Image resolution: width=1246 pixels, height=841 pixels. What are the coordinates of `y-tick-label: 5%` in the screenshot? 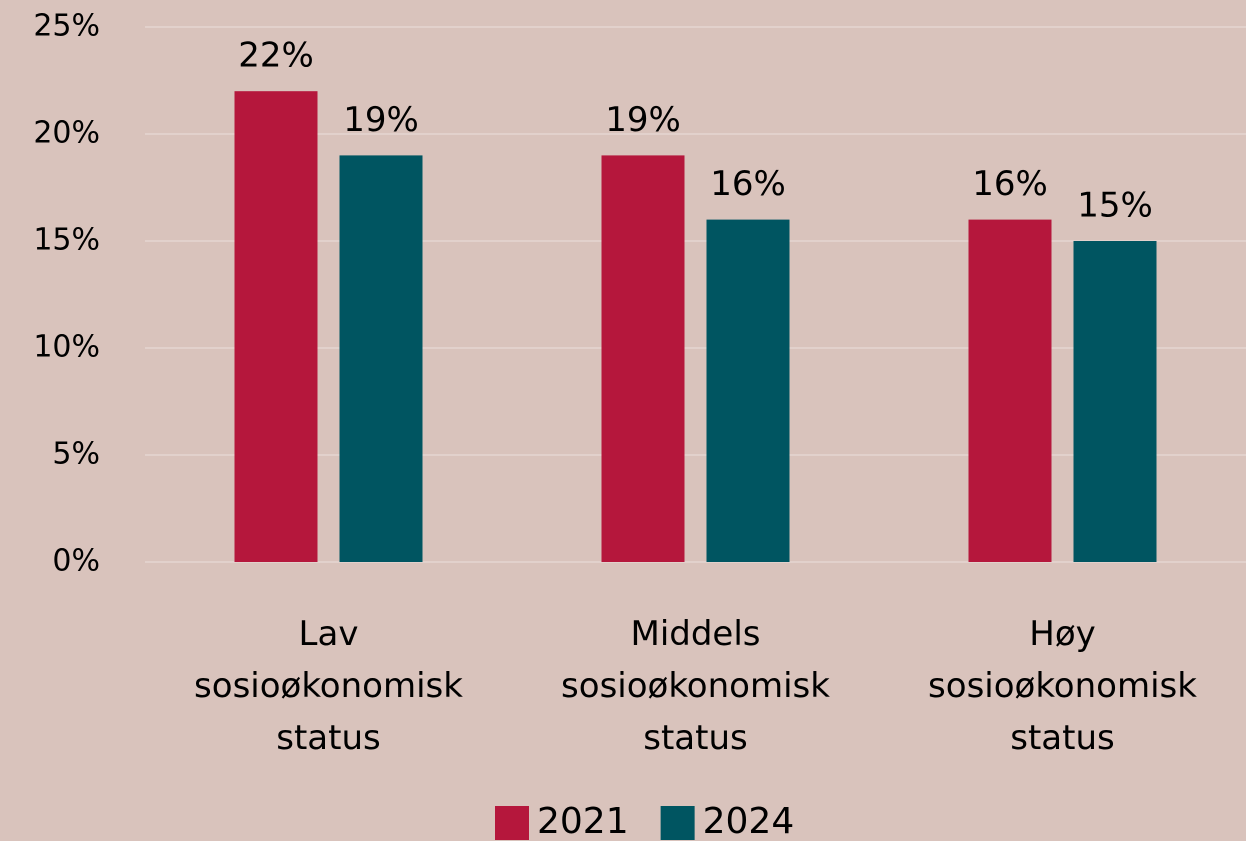 It's located at (76, 454).